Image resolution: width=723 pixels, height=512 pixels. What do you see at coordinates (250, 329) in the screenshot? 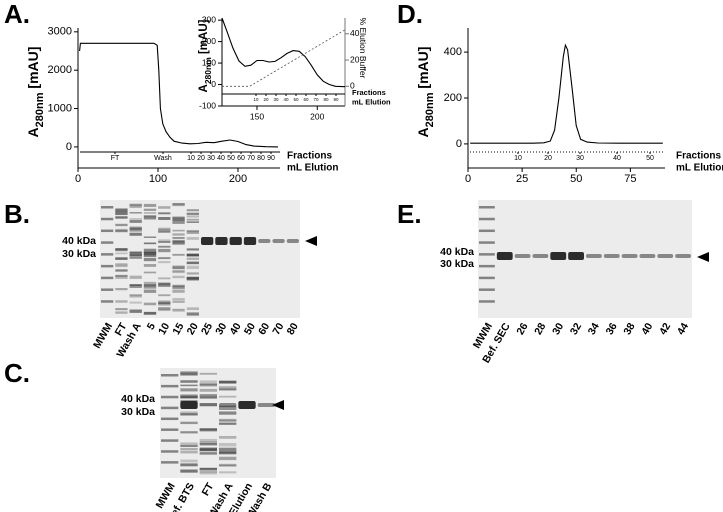
I see `lane-label: 50` at bounding box center [250, 329].